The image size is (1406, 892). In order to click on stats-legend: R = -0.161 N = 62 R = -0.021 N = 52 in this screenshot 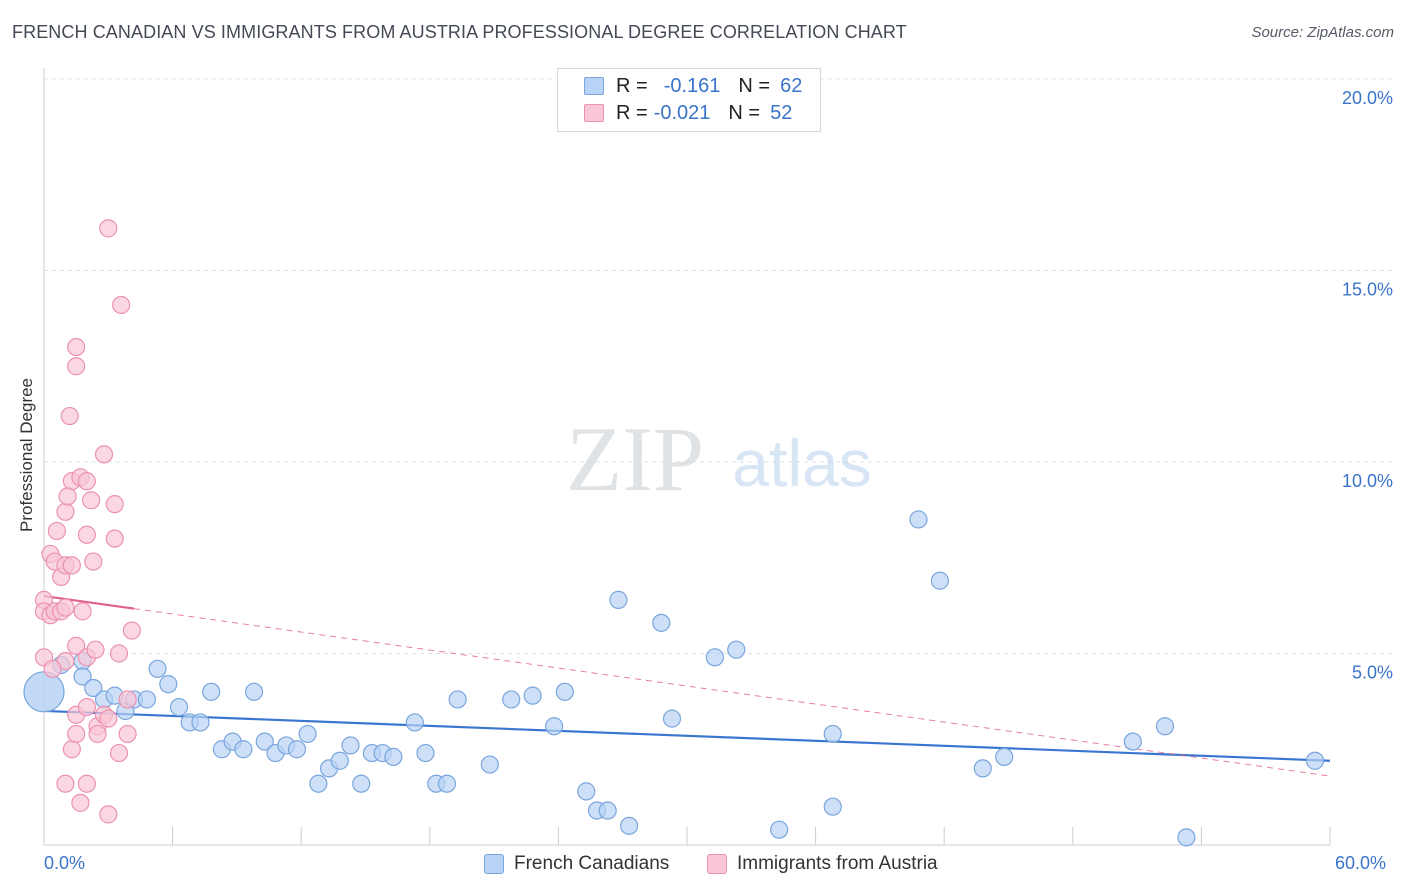, I will do `click(689, 100)`.